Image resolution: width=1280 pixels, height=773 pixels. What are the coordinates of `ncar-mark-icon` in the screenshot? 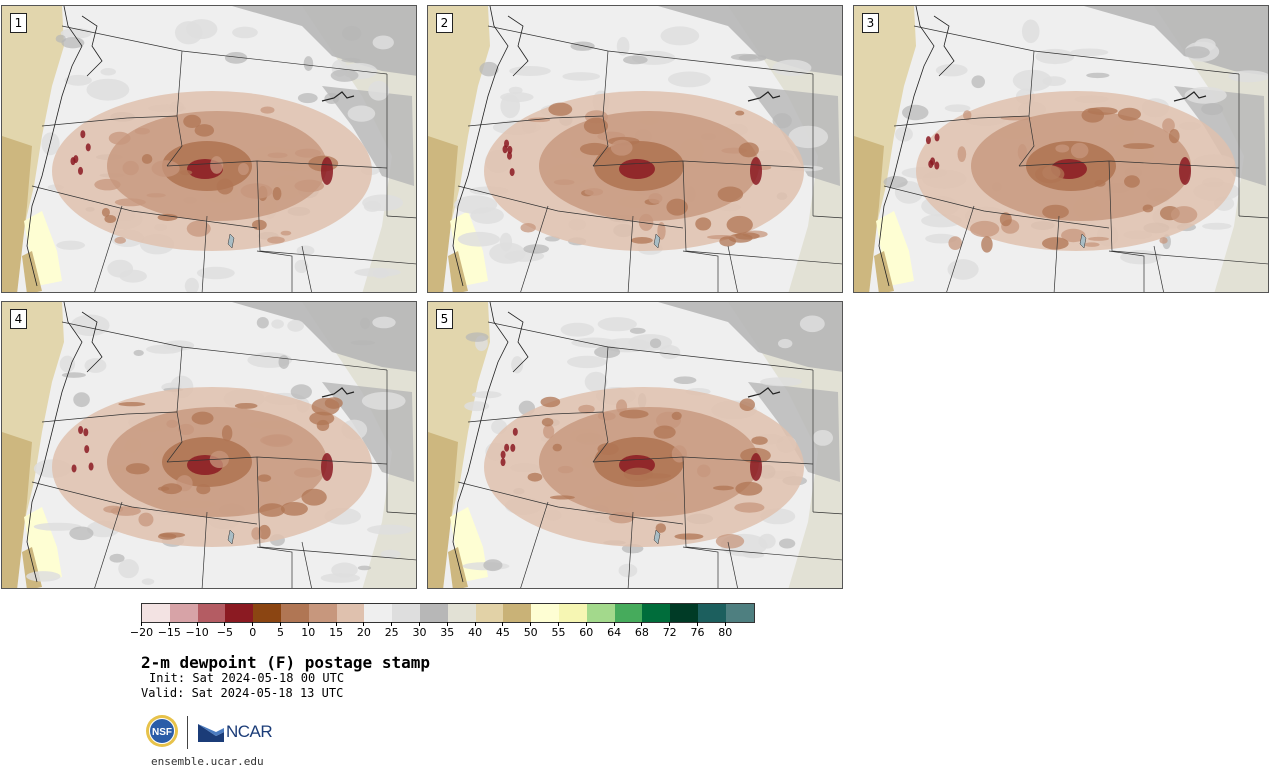 It's located at (211, 733).